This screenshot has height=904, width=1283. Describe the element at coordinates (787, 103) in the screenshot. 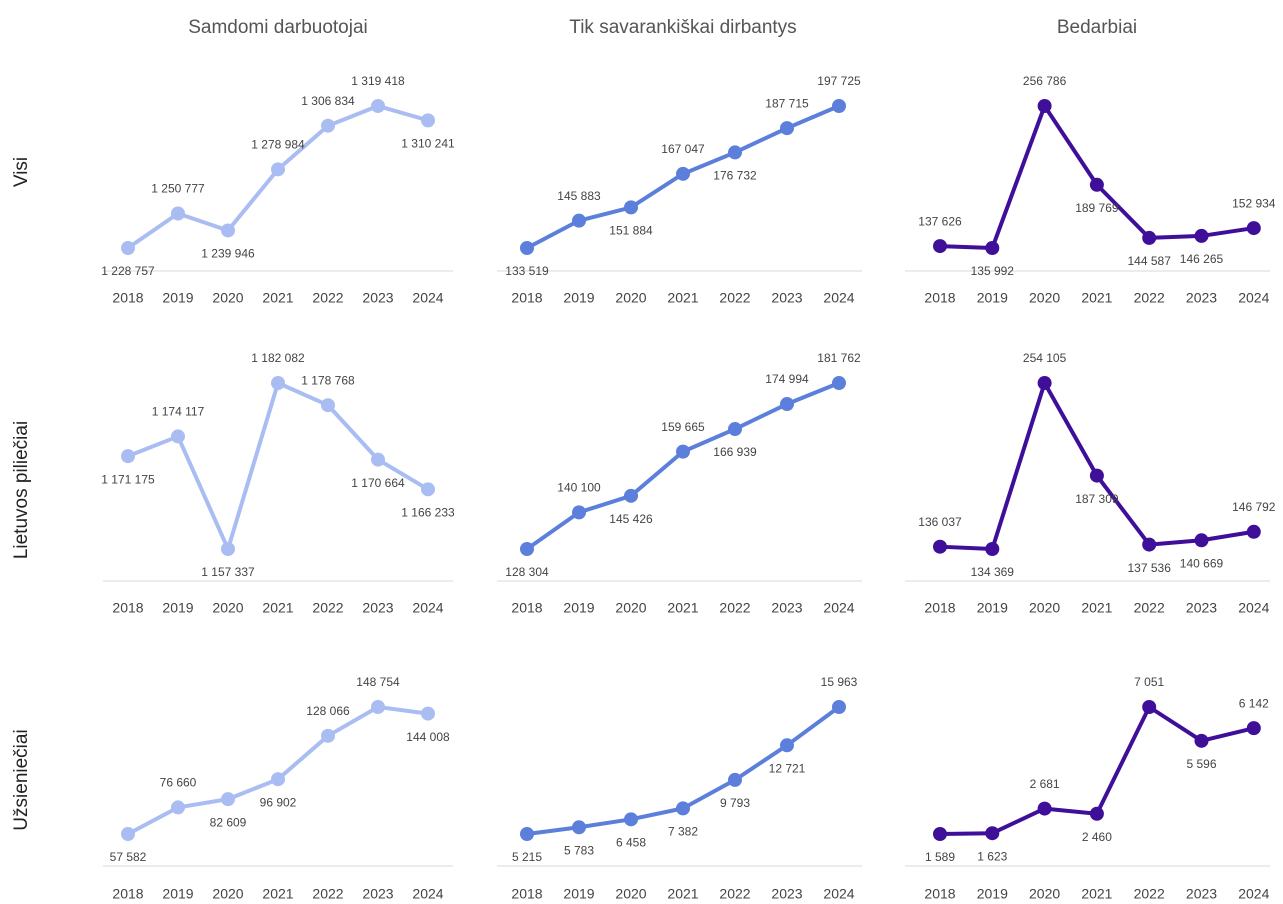

I see `data-label: 187 715` at that location.